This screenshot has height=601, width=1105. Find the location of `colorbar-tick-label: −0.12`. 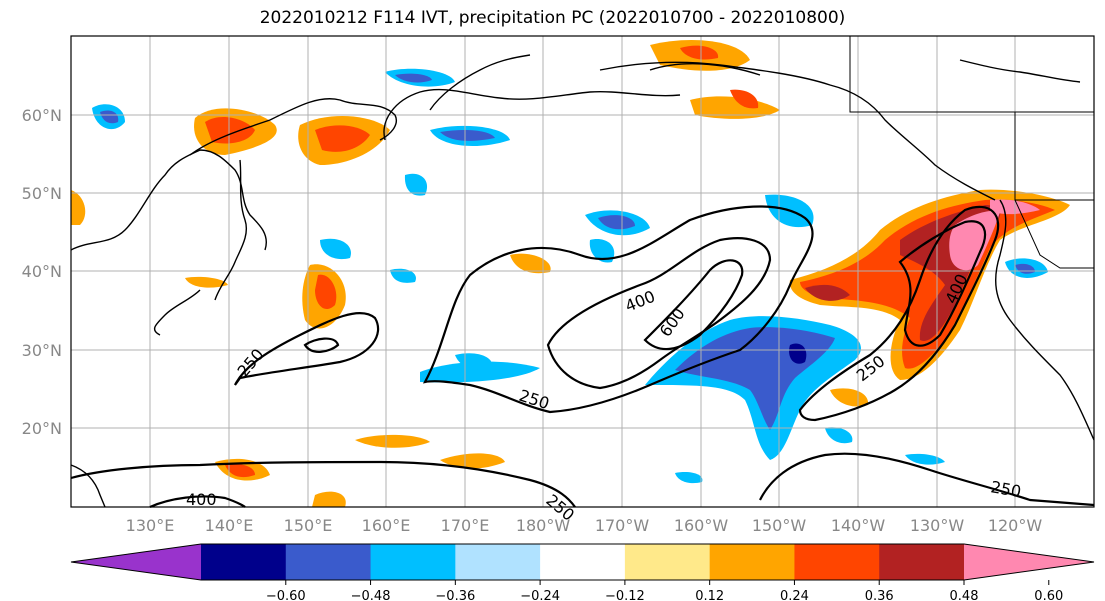

colorbar-tick-label: −0.12 is located at coordinates (625, 595).